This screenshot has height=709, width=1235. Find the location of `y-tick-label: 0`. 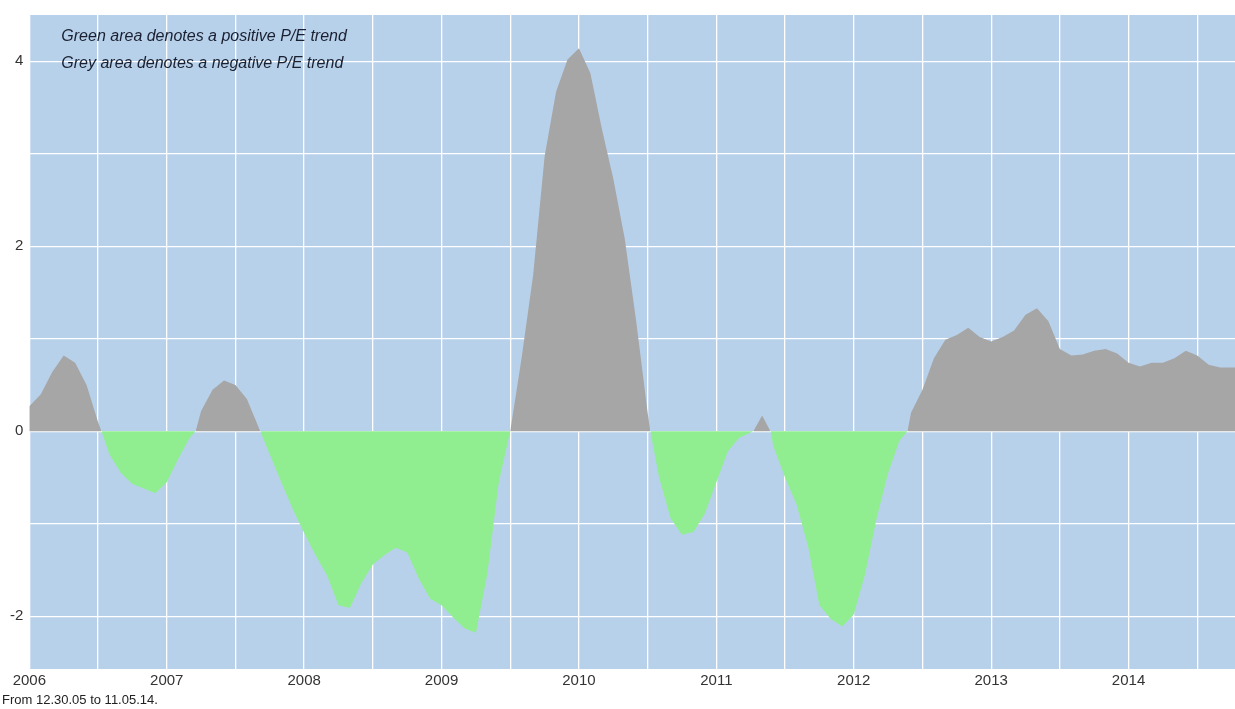

y-tick-label: 0 is located at coordinates (19, 430).